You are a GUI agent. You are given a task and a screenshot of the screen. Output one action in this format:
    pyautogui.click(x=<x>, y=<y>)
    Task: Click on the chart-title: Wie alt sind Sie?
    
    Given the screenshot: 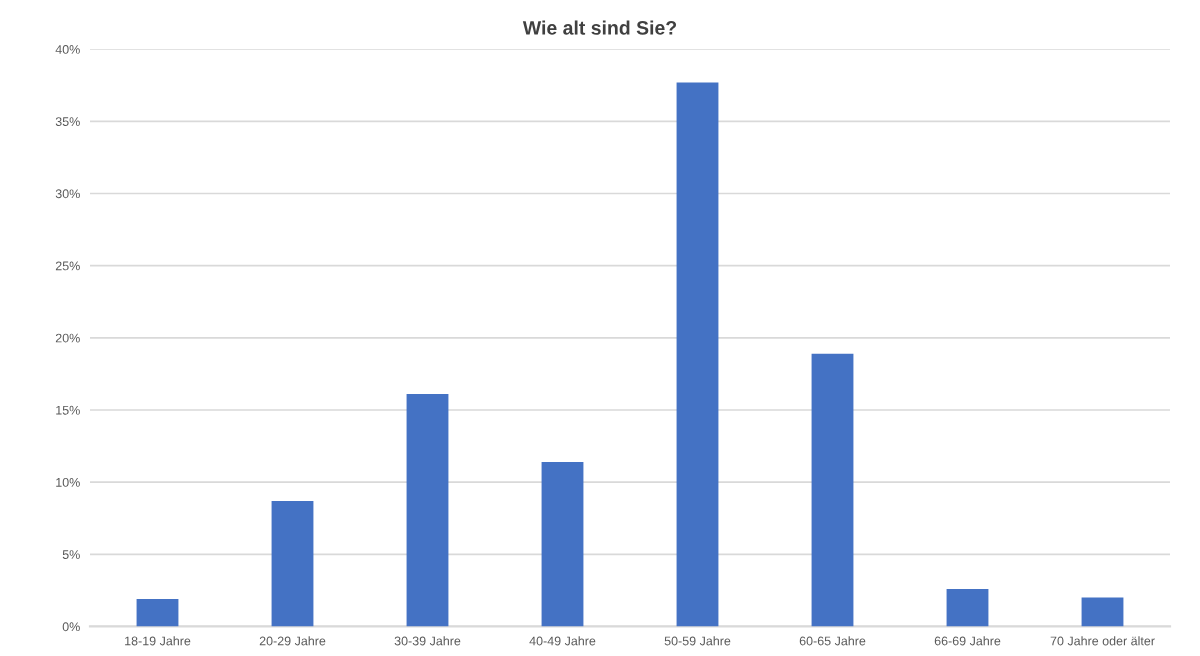 What is the action you would take?
    pyautogui.click(x=599, y=27)
    